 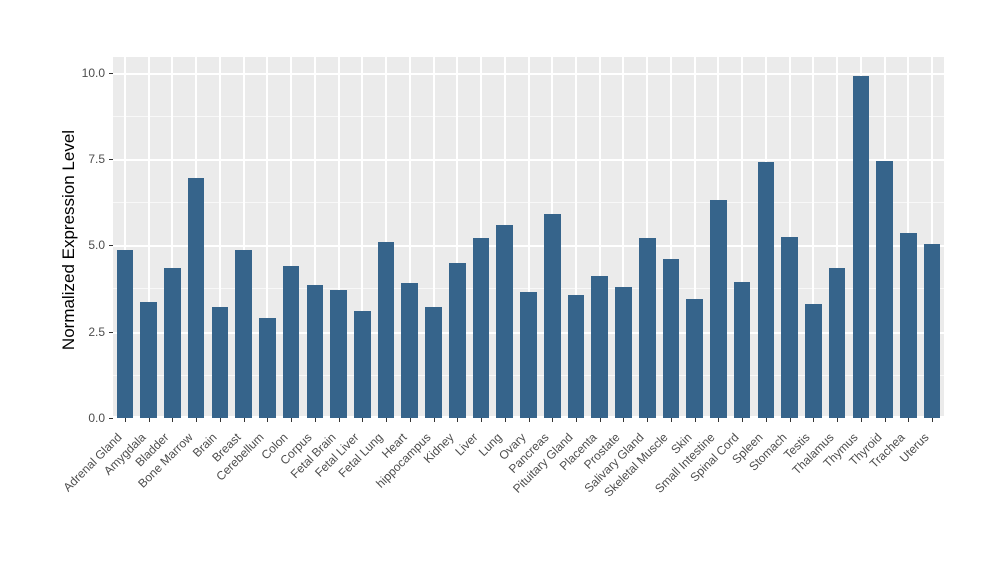 What do you see at coordinates (96, 331) in the screenshot?
I see `y-tick-label: 2.5` at bounding box center [96, 331].